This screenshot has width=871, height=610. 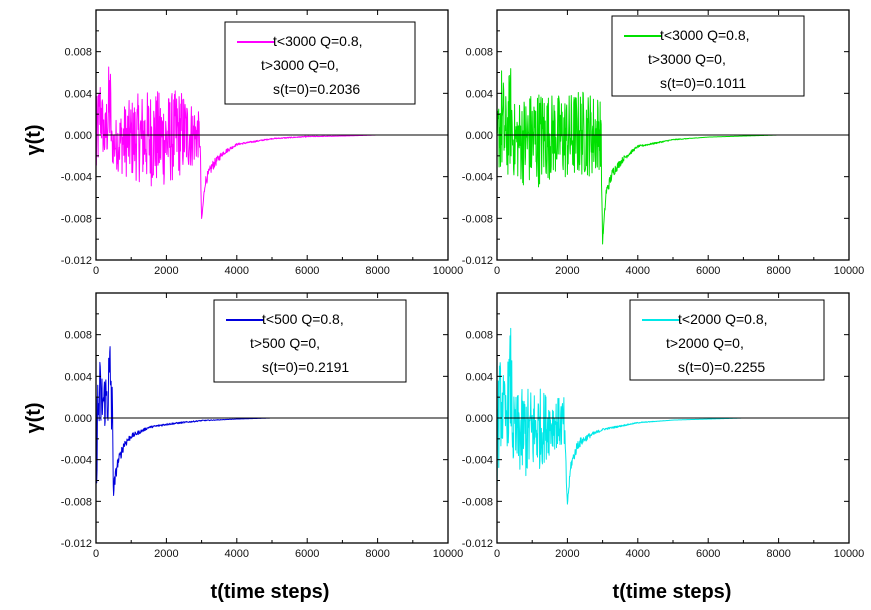 I want to click on legend: t<3000 Q=0.8, t>3000 Q=0, s(t=0)=0.2036, so click(x=320, y=63).